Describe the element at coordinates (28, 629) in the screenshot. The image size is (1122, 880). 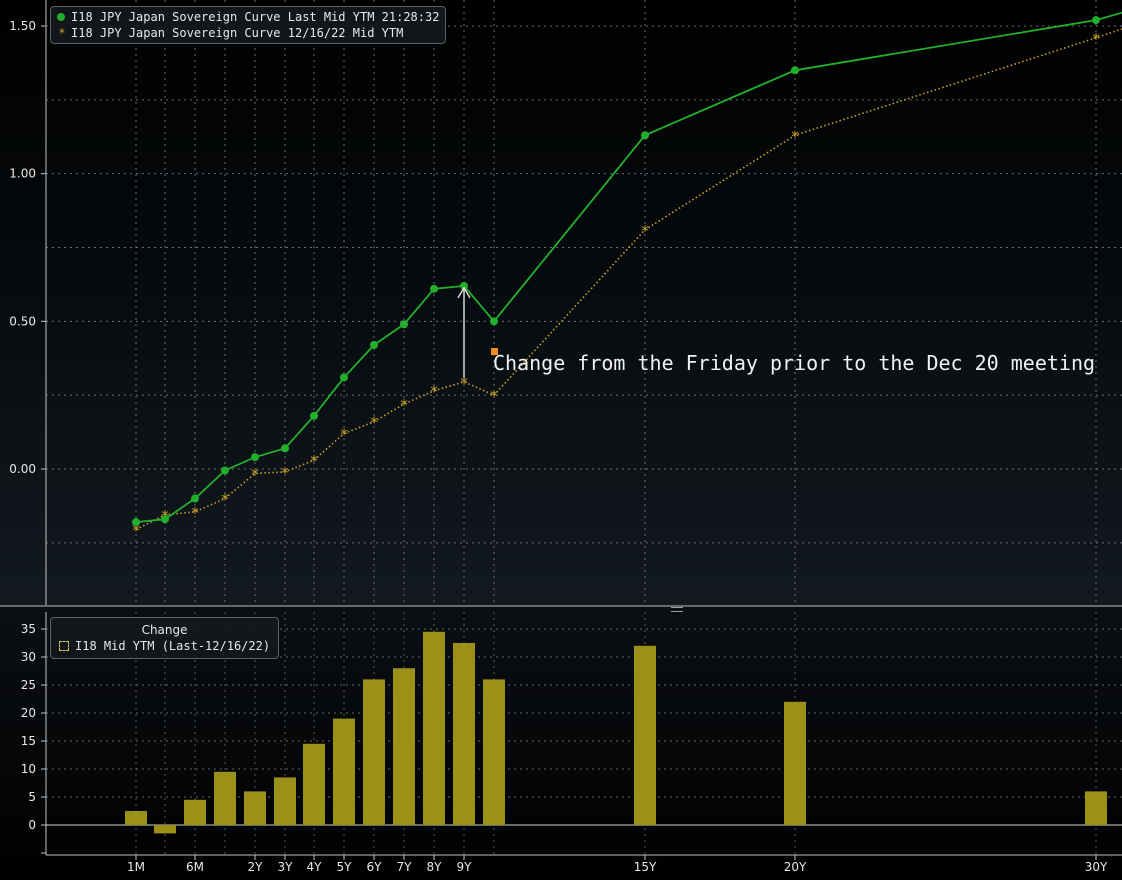
I see `bottom-y-tick-label: 35` at that location.